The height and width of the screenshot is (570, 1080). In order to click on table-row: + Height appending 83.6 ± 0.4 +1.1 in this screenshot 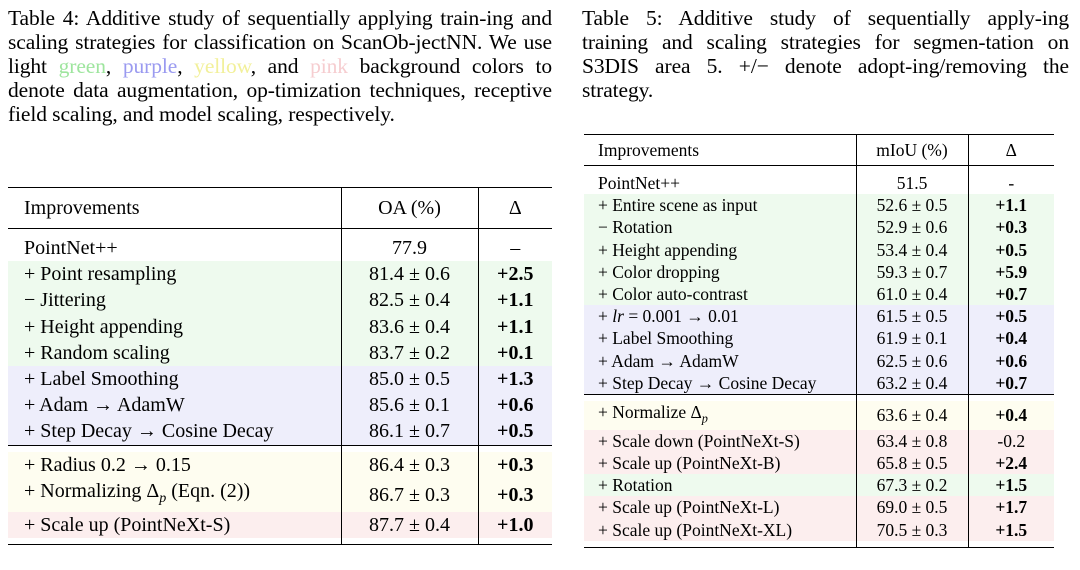, I will do `click(280, 326)`.